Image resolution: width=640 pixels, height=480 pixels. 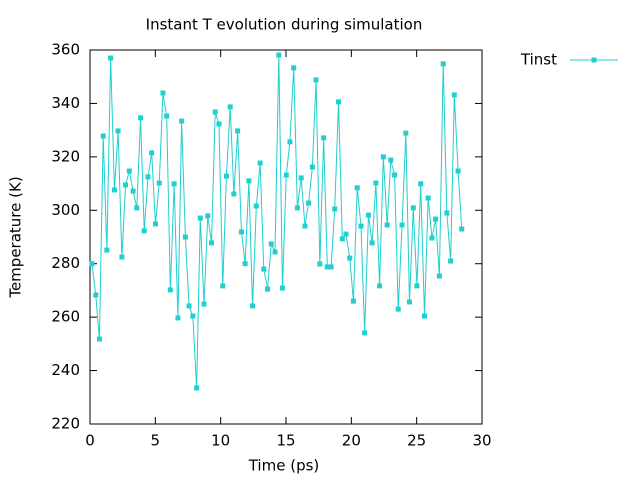 What do you see at coordinates (65, 263) in the screenshot?
I see `y-tick-label: 280` at bounding box center [65, 263].